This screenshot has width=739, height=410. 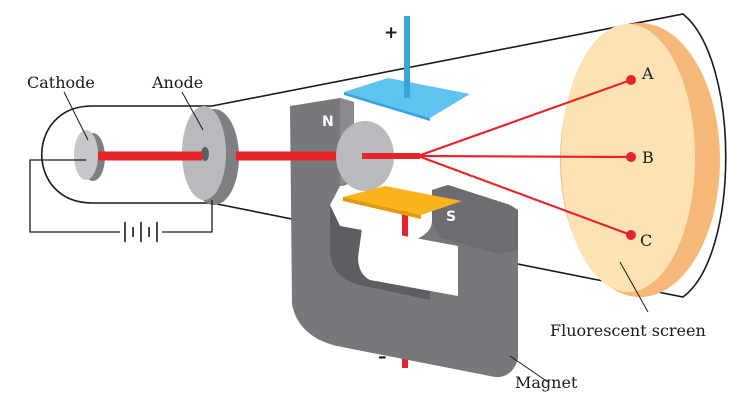 What do you see at coordinates (648, 157) in the screenshot?
I see `point-b-label: B` at bounding box center [648, 157].